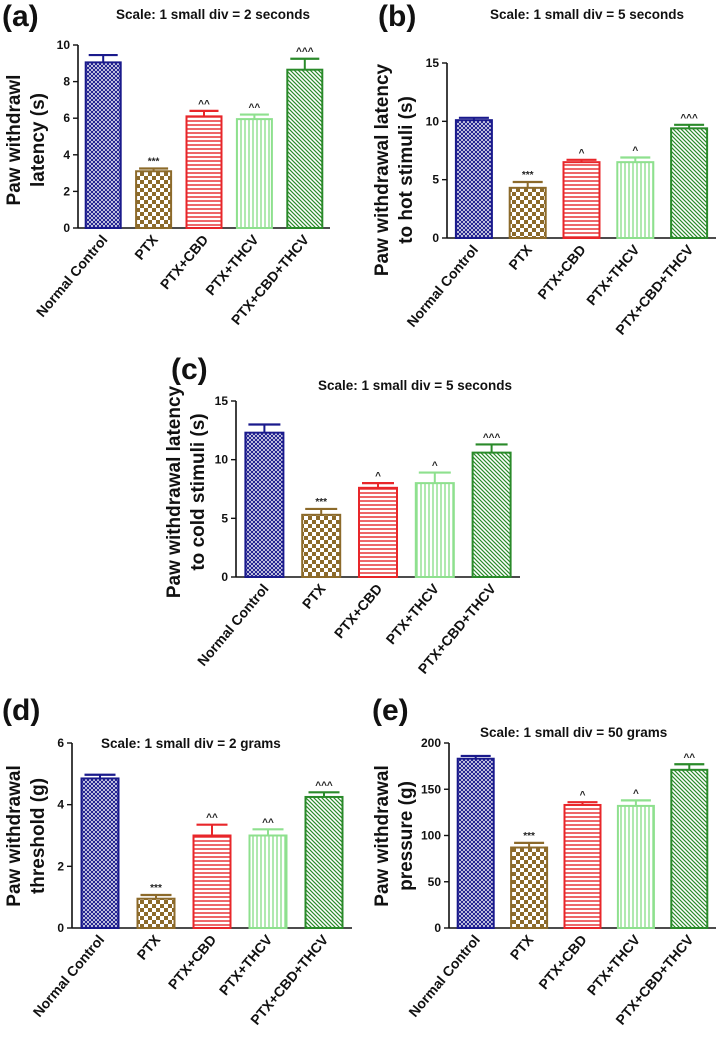 This screenshot has height=1050, width=724. Describe the element at coordinates (14, 140) in the screenshot. I see `y-axis-label-line-1: Paw withdrawl` at that location.